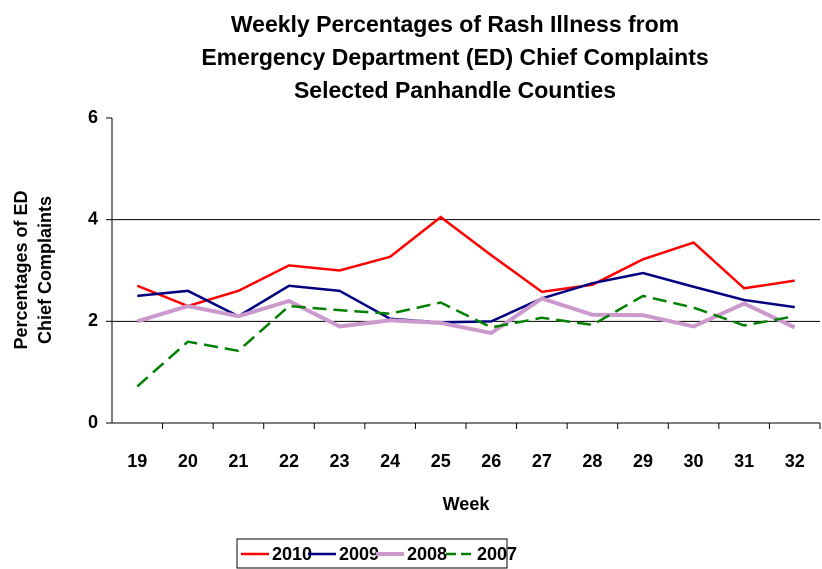  I want to click on x-axis-label: Week, so click(467, 504).